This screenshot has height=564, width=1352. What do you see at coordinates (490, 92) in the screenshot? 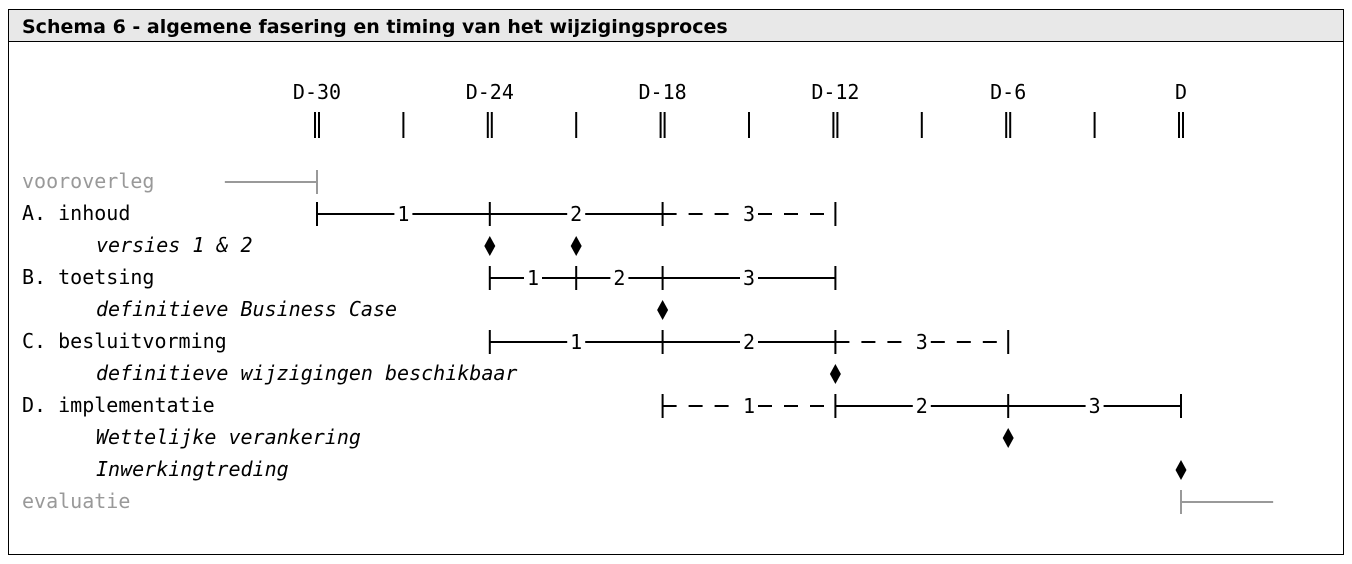
I see `tick-label: D-24` at bounding box center [490, 92].